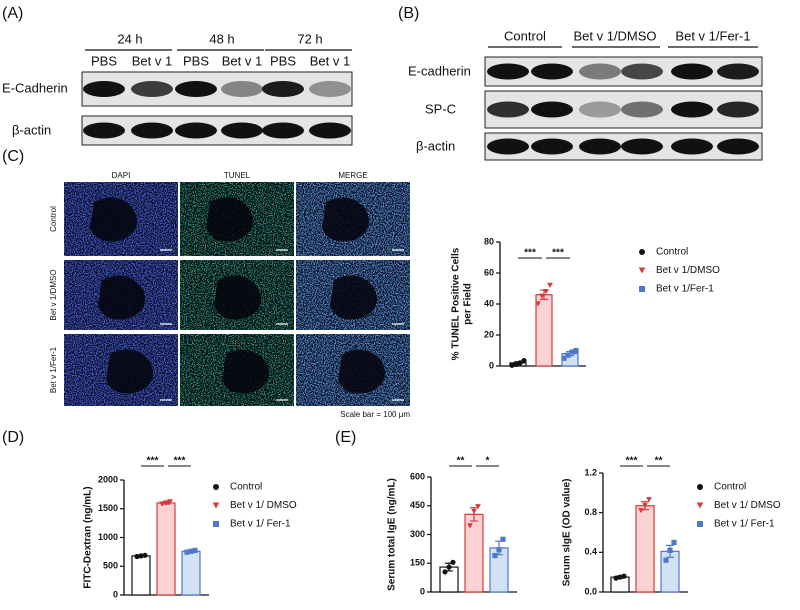  What do you see at coordinates (590, 512) in the screenshot?
I see `y-tick-label: 0.8` at bounding box center [590, 512].